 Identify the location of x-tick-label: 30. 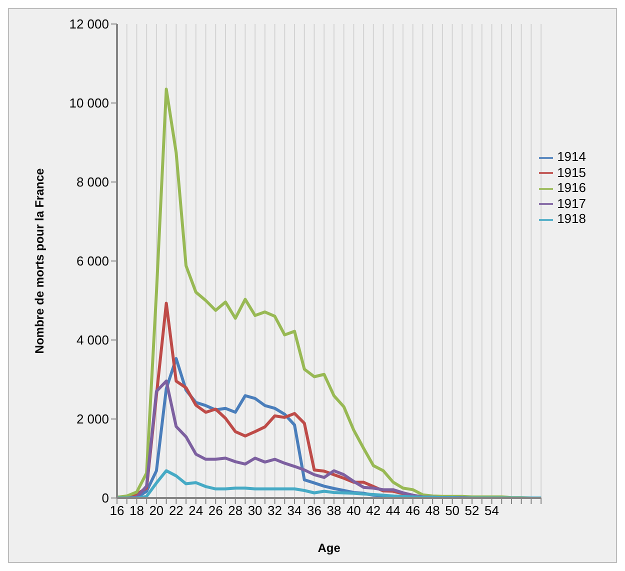
(255, 510).